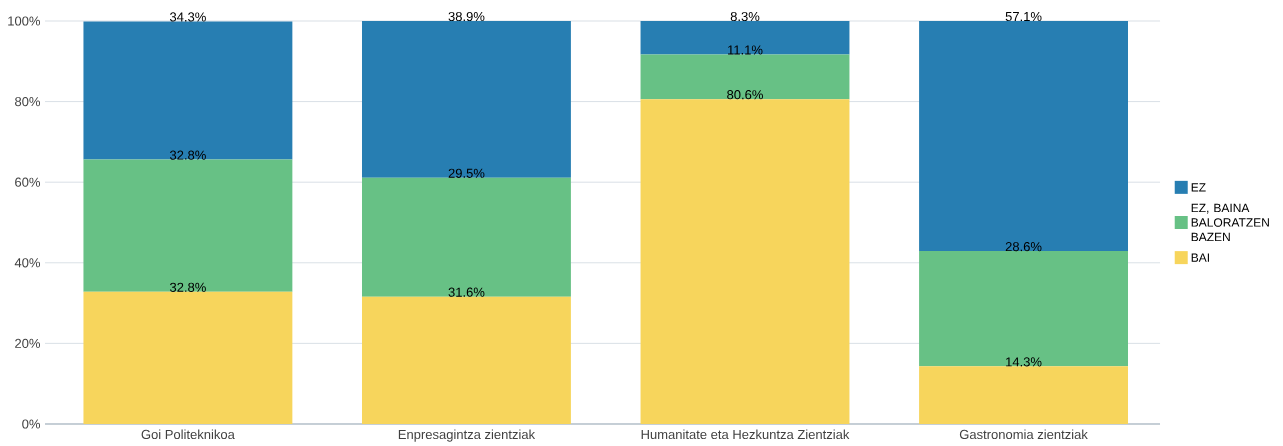 Image resolution: width=1283 pixels, height=446 pixels. Describe the element at coordinates (1230, 222) in the screenshot. I see `legend-label: EZ, BAINA BALORATZEN BAZEN` at that location.